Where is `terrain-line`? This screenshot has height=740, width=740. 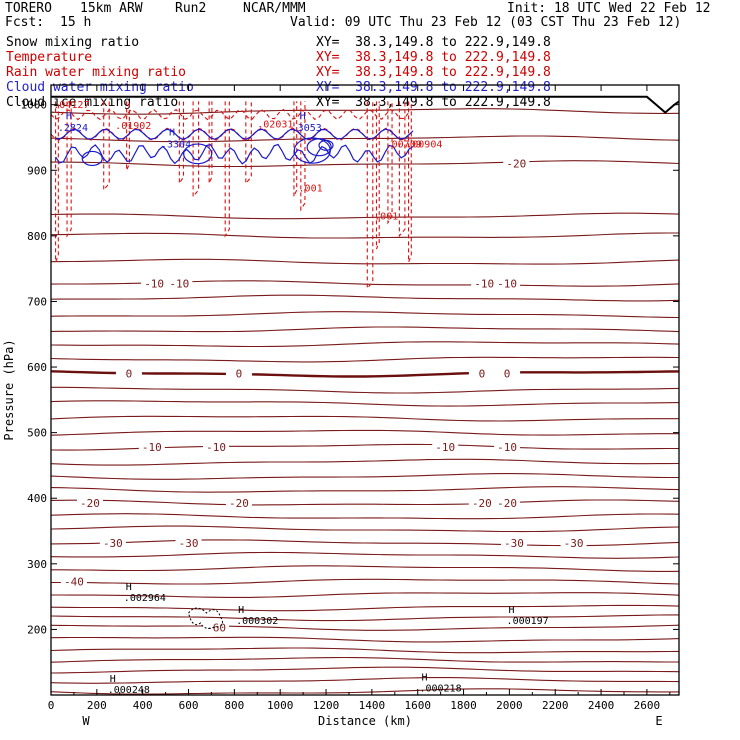
terrain-line is located at coordinates (365, 104).